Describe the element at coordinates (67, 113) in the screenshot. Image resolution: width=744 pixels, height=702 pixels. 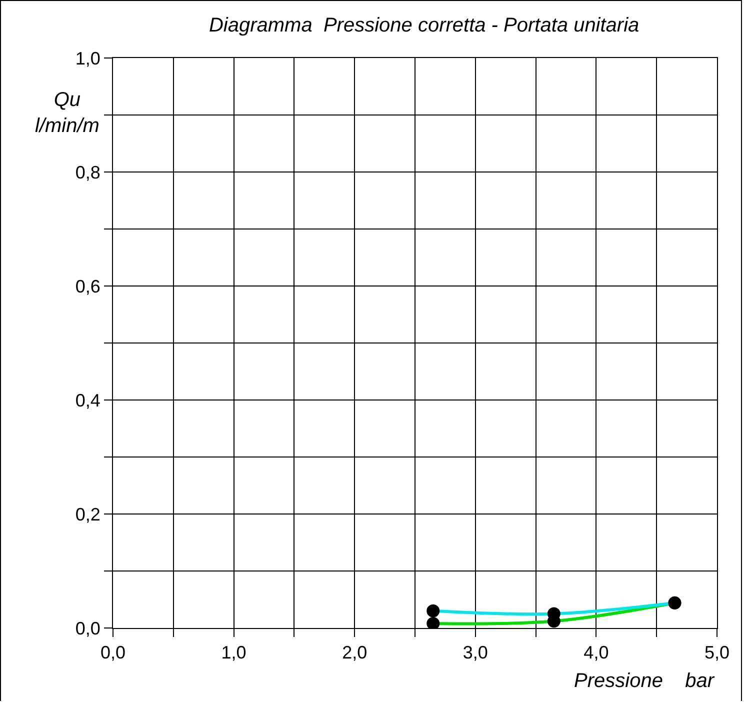
I see `y-axis-title: Qu l/min/m` at that location.